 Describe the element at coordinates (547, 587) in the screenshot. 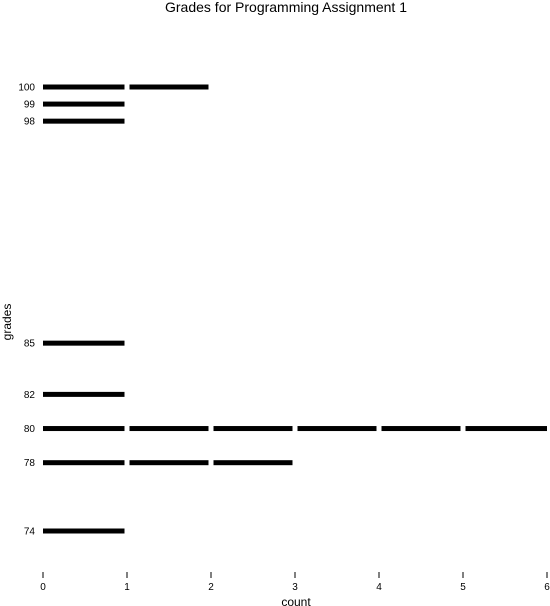

I see `x-tick-label: 6` at that location.